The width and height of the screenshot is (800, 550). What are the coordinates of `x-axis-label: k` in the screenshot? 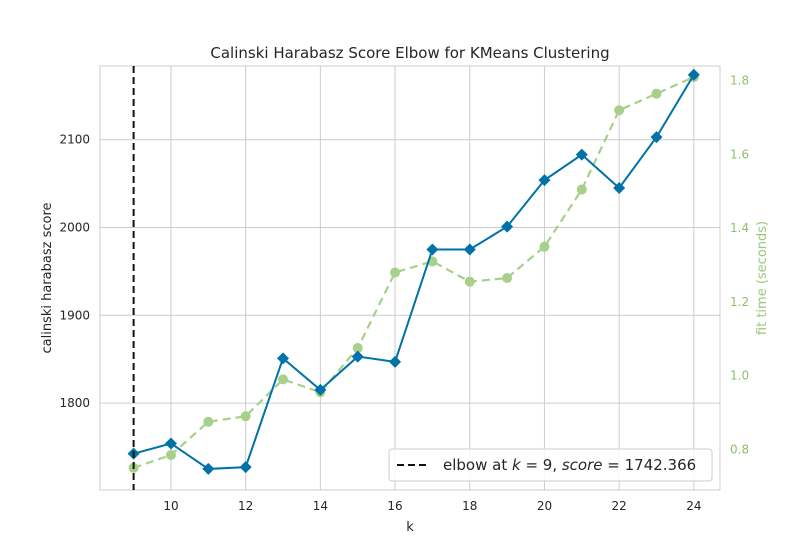 It's located at (410, 527).